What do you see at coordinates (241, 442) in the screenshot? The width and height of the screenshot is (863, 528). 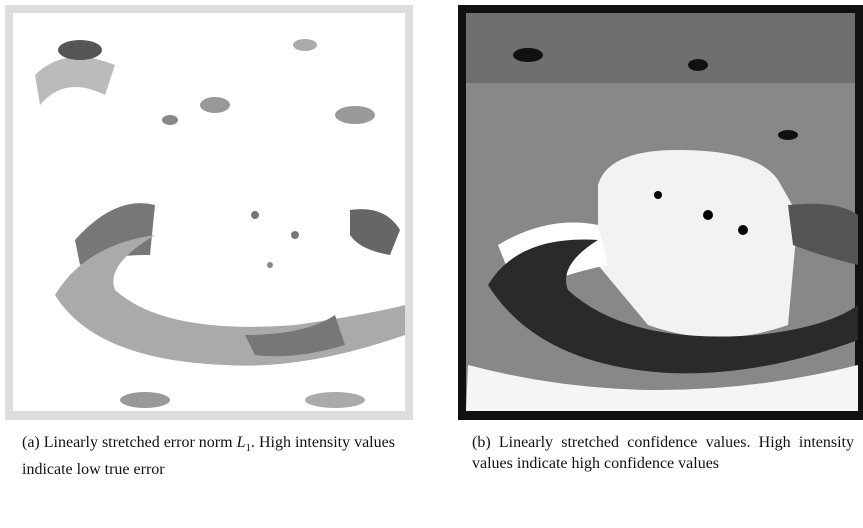 I see `math-symbol: L` at bounding box center [241, 442].